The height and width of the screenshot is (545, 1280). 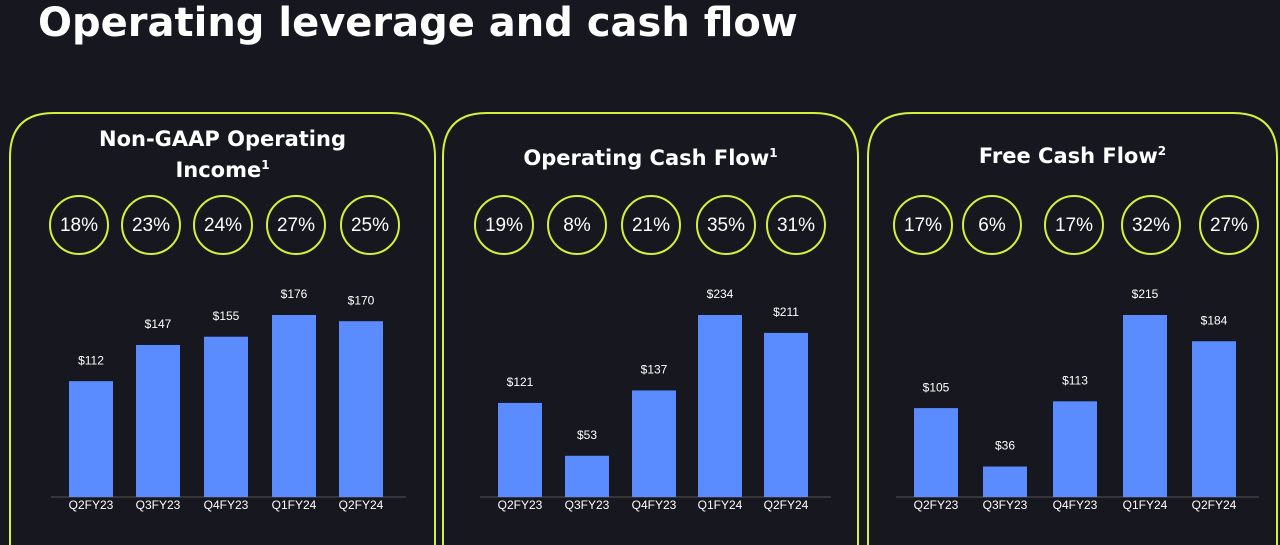 I want to click on value-label: $53, so click(x=587, y=435).